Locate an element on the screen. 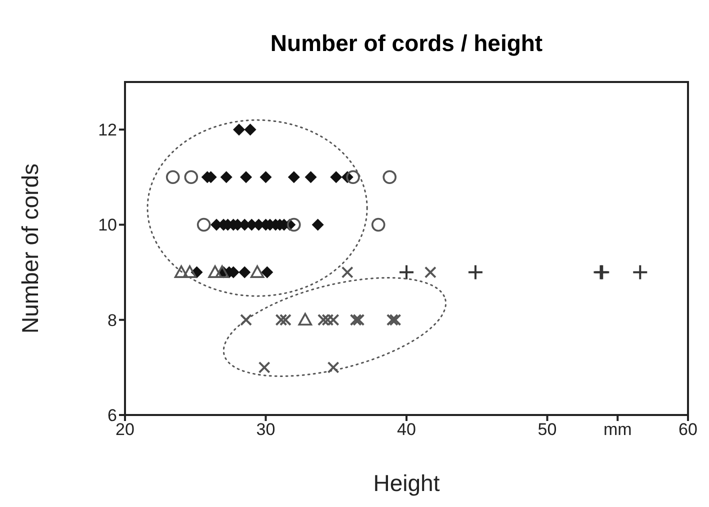 The image size is (709, 507). x-tick-label: 40 is located at coordinates (406, 430).